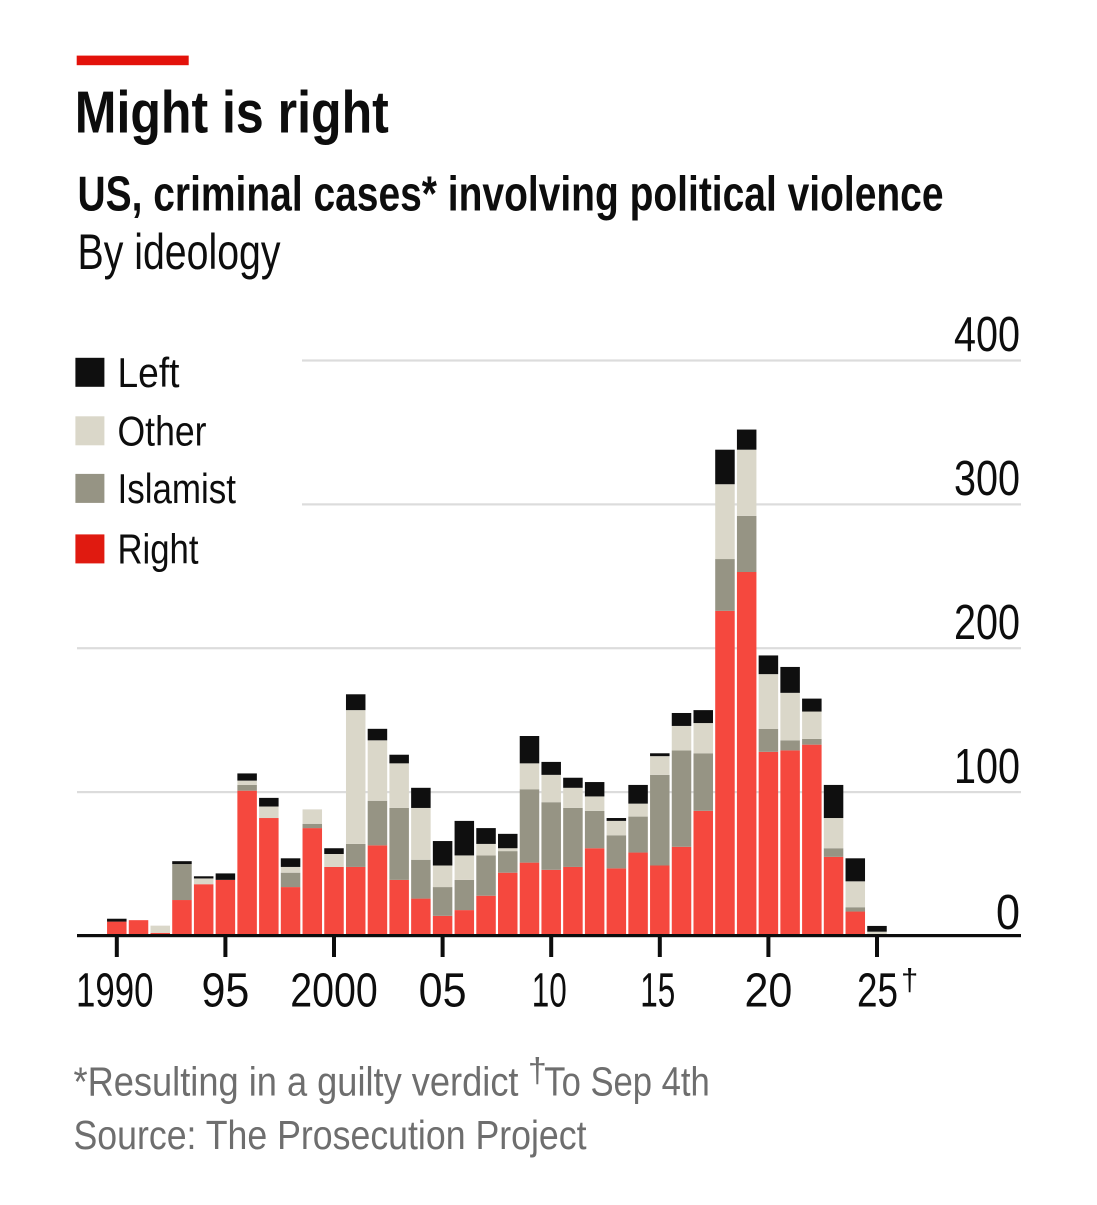 Image resolution: width=1097 pixels, height=1205 pixels. What do you see at coordinates (877, 991) in the screenshot?
I see `svg-text: 25` at bounding box center [877, 991].